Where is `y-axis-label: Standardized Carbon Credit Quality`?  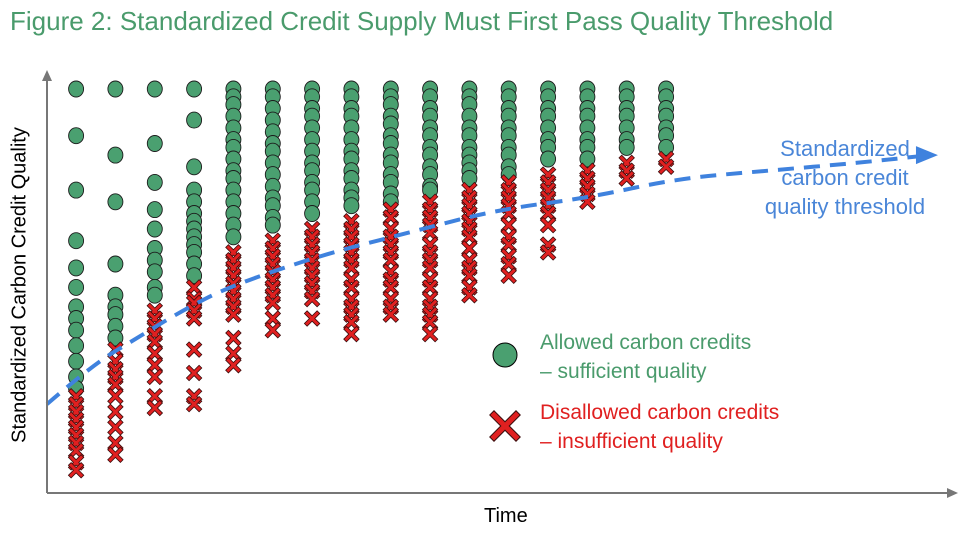
y-axis-label: Standardized Carbon Credit Quality is located at coordinates (19, 285).